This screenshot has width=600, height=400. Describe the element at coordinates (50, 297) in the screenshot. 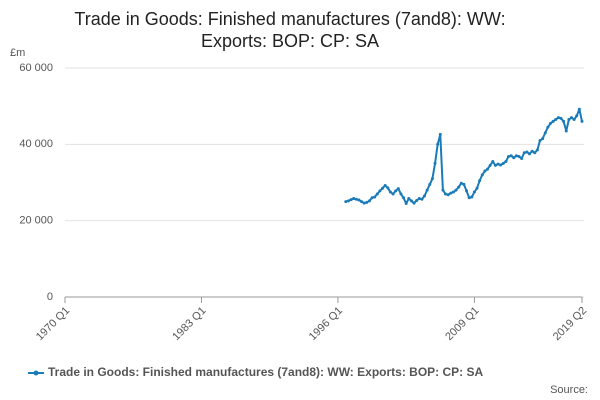

I see `y-tick-label: 0` at that location.